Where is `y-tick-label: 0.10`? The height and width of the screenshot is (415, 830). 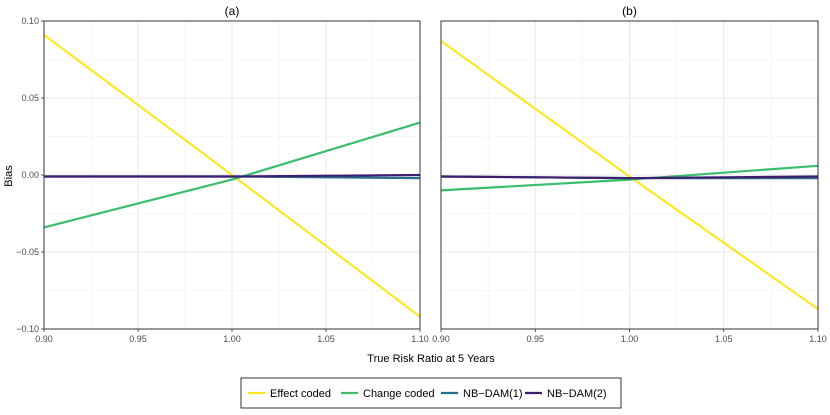 y-tick-label: 0.10 is located at coordinates (30, 21).